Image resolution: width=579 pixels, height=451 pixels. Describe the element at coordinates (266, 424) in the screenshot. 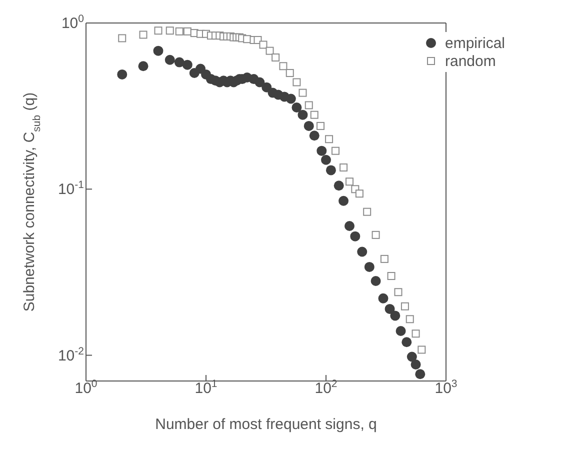

I see `x-axis-title: Number of most frequent signs, q` at that location.